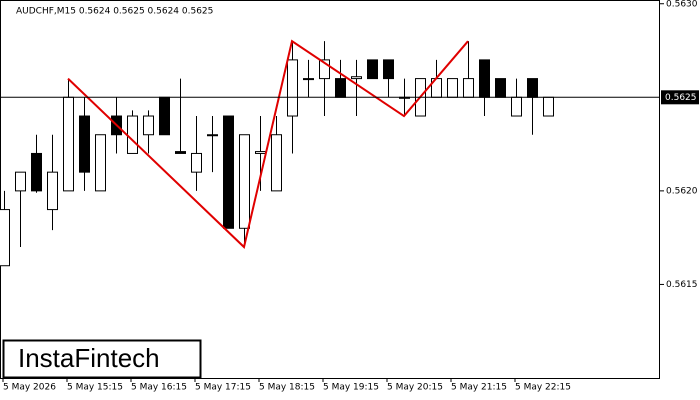 The image size is (700, 400). What do you see at coordinates (89, 358) in the screenshot?
I see `logo: InstaFintech` at bounding box center [89, 358].